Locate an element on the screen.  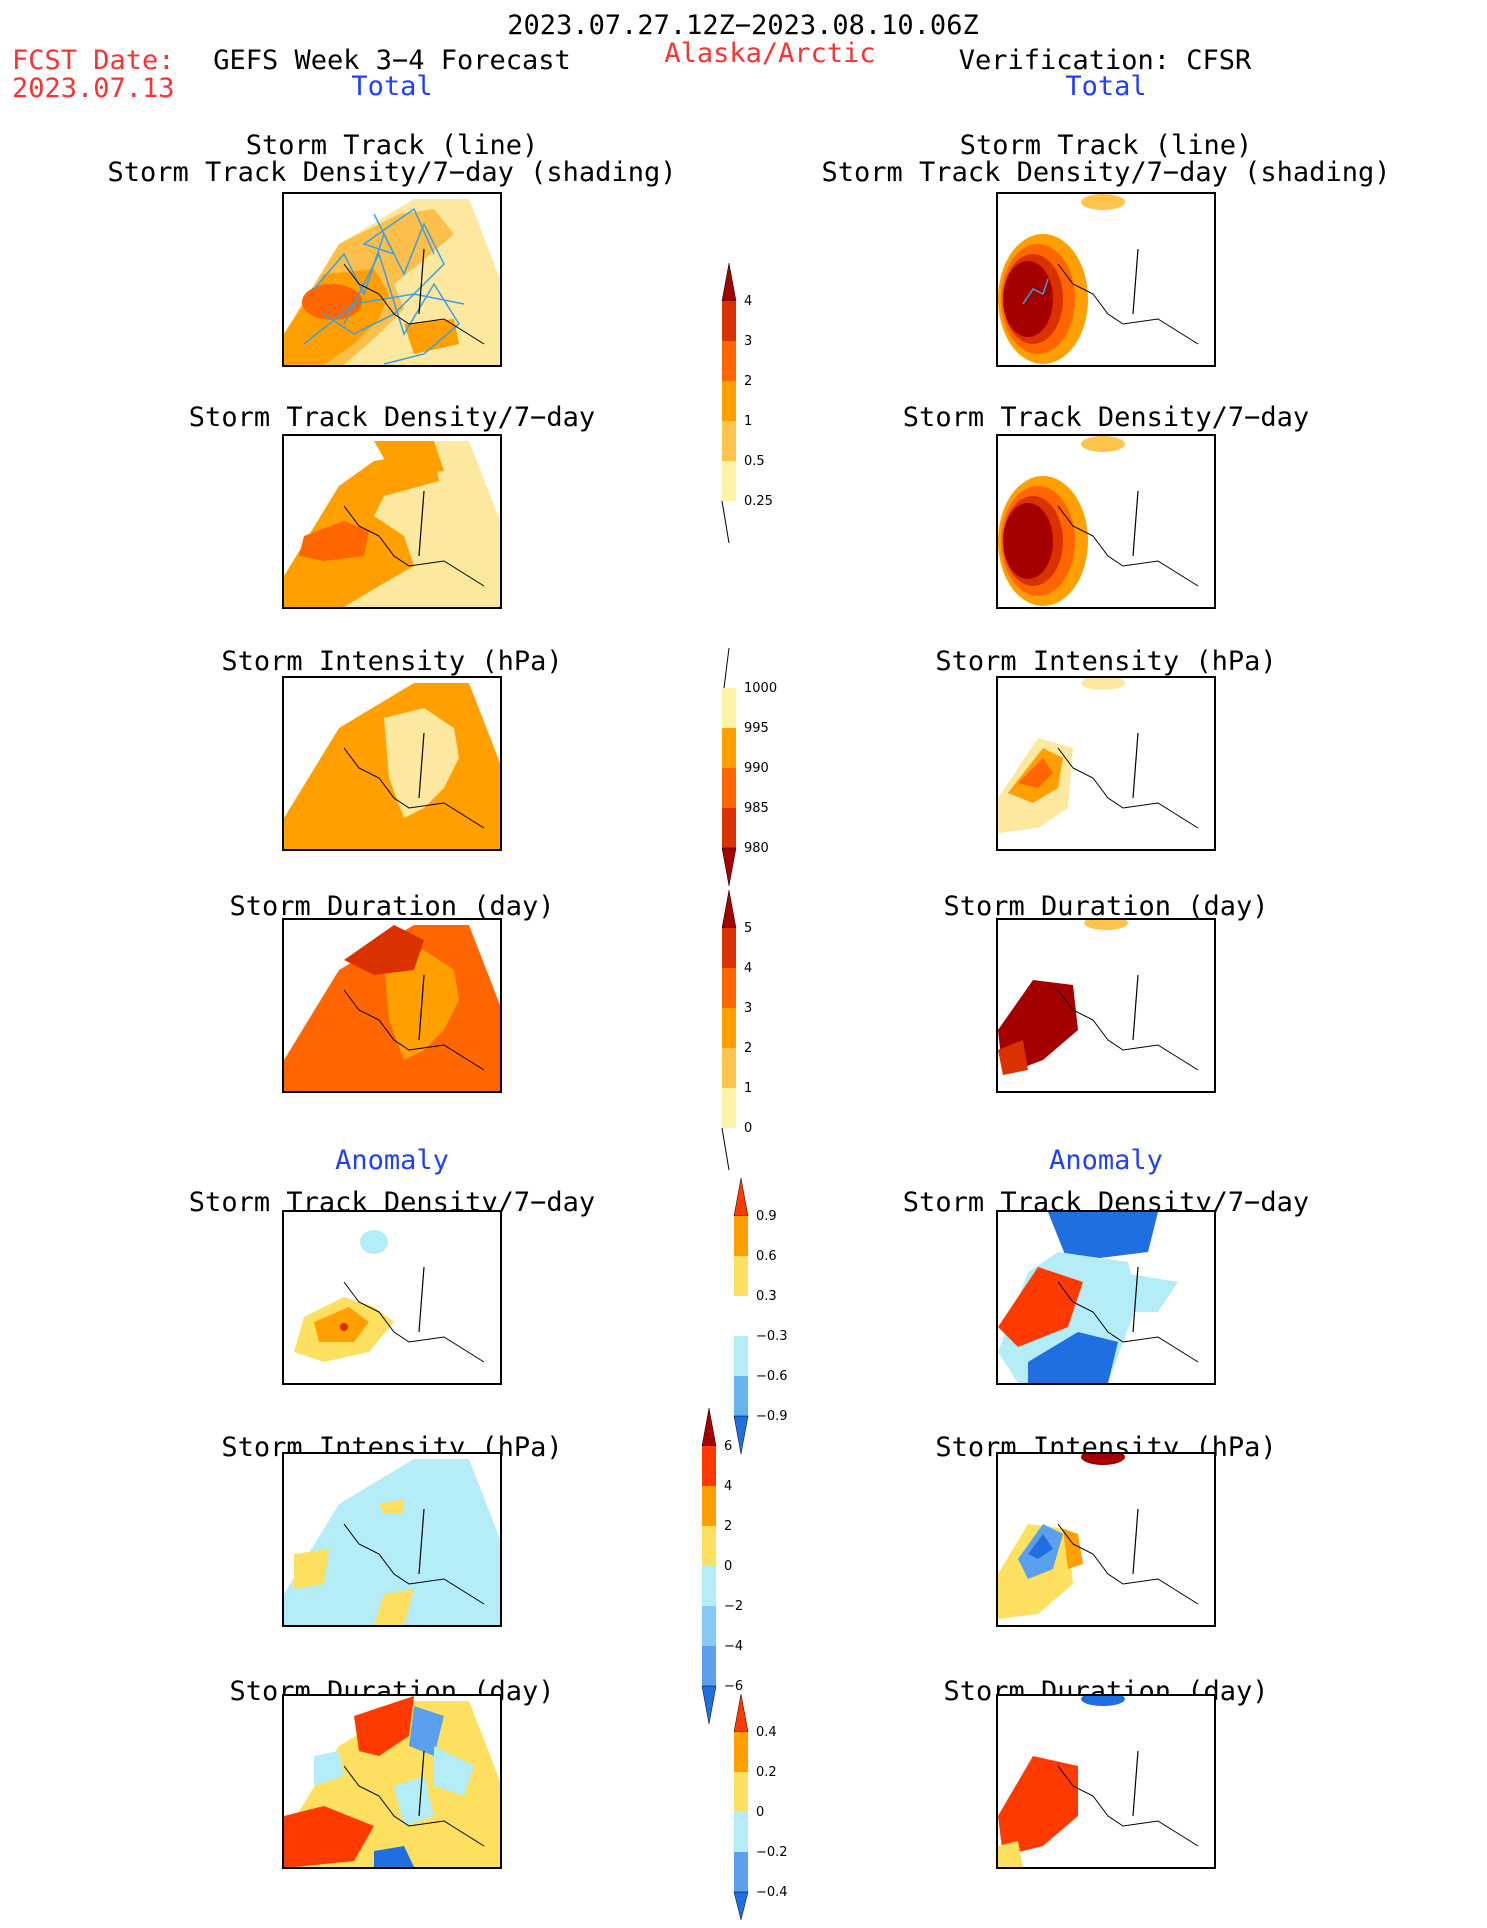
colorbar-intensity: 1000 995 990 985 980 is located at coordinates (751, 769).